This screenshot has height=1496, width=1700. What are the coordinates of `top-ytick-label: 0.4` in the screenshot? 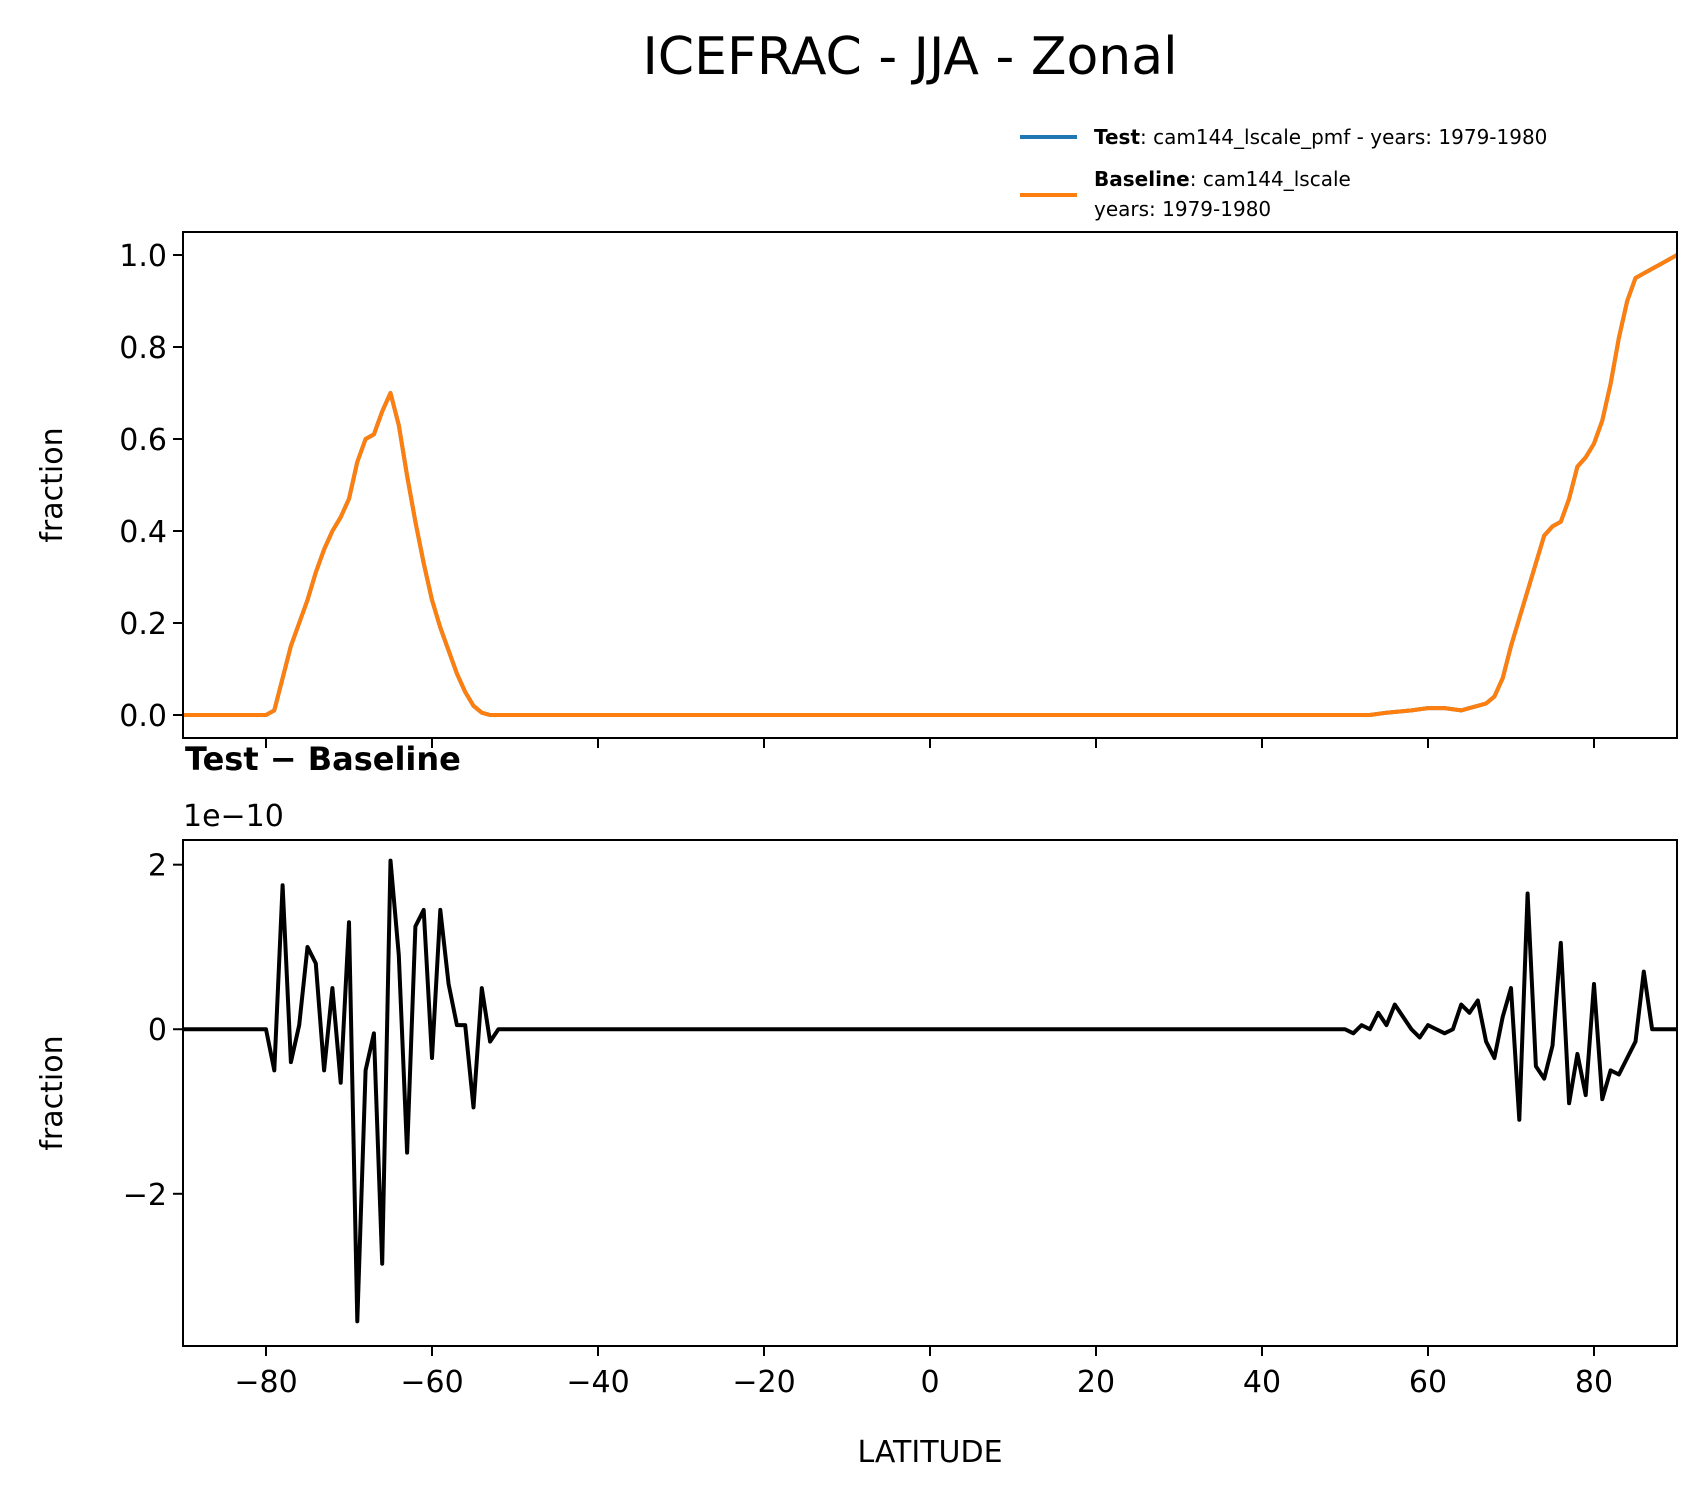 It's located at (143, 532).